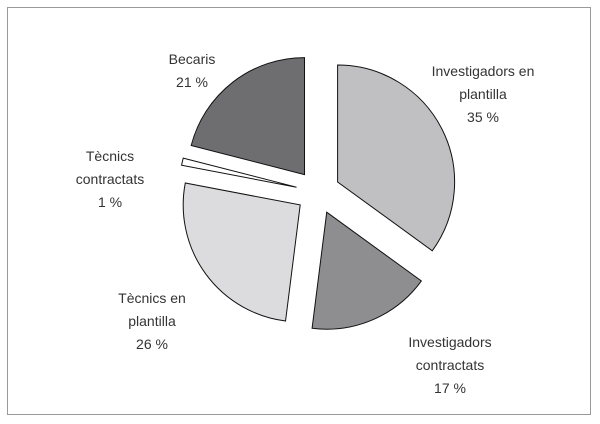 This screenshot has height=424, width=600. I want to click on value-label: 35 %, so click(483, 117).